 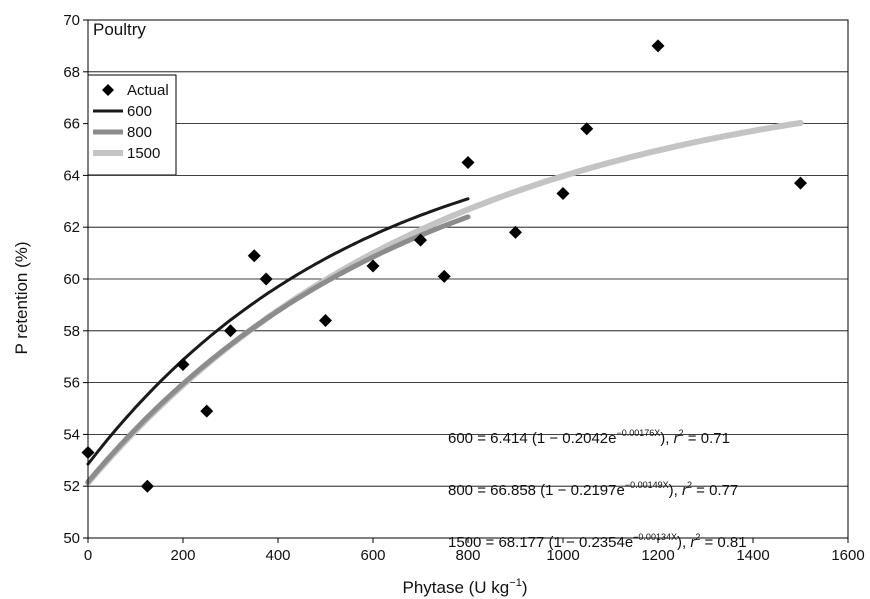 What do you see at coordinates (182, 555) in the screenshot?
I see `x-tick-label: 200` at bounding box center [182, 555].